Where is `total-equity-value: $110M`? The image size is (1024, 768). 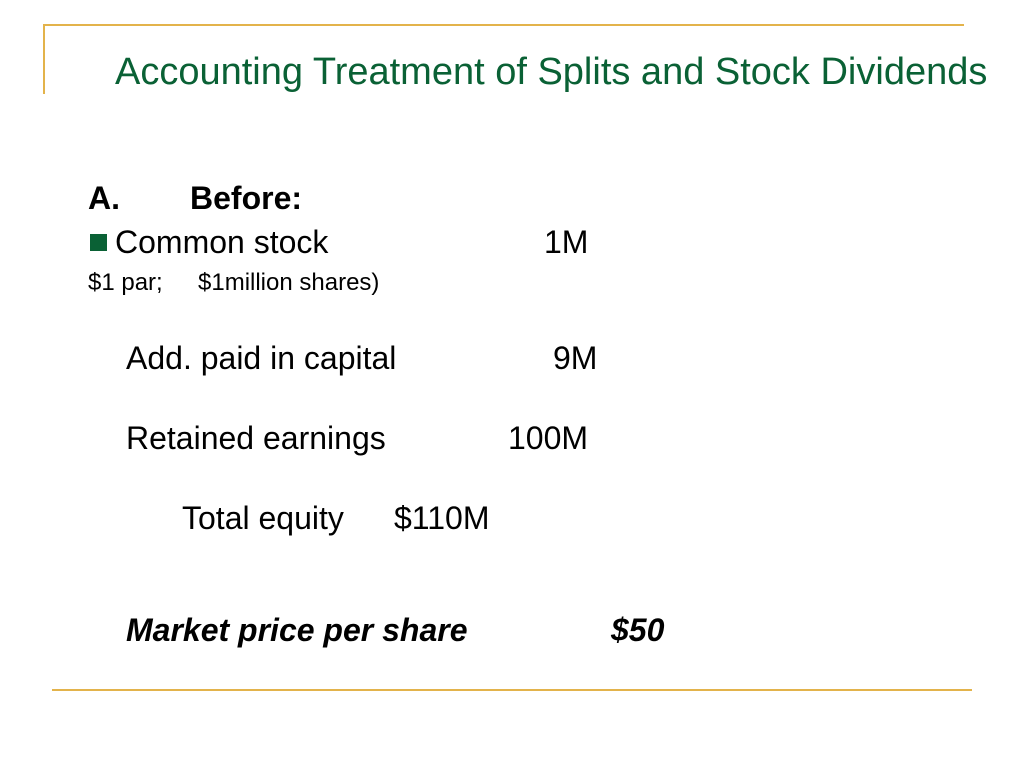
total-equity-value: $110M is located at coordinates (442, 518).